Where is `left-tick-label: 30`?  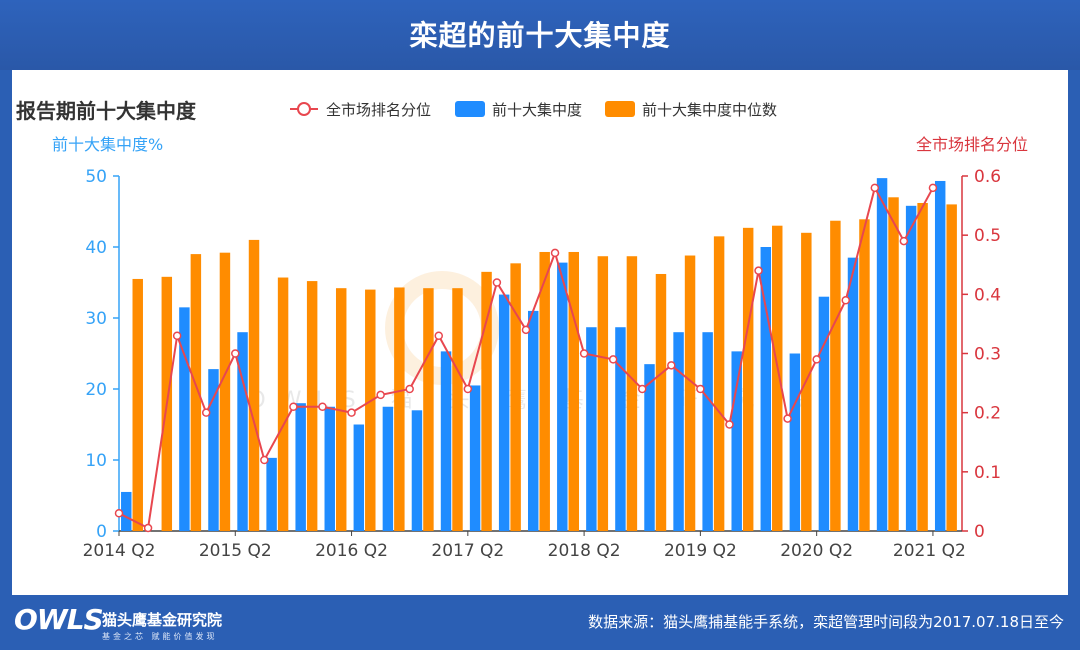
left-tick-label: 30 is located at coordinates (96, 319).